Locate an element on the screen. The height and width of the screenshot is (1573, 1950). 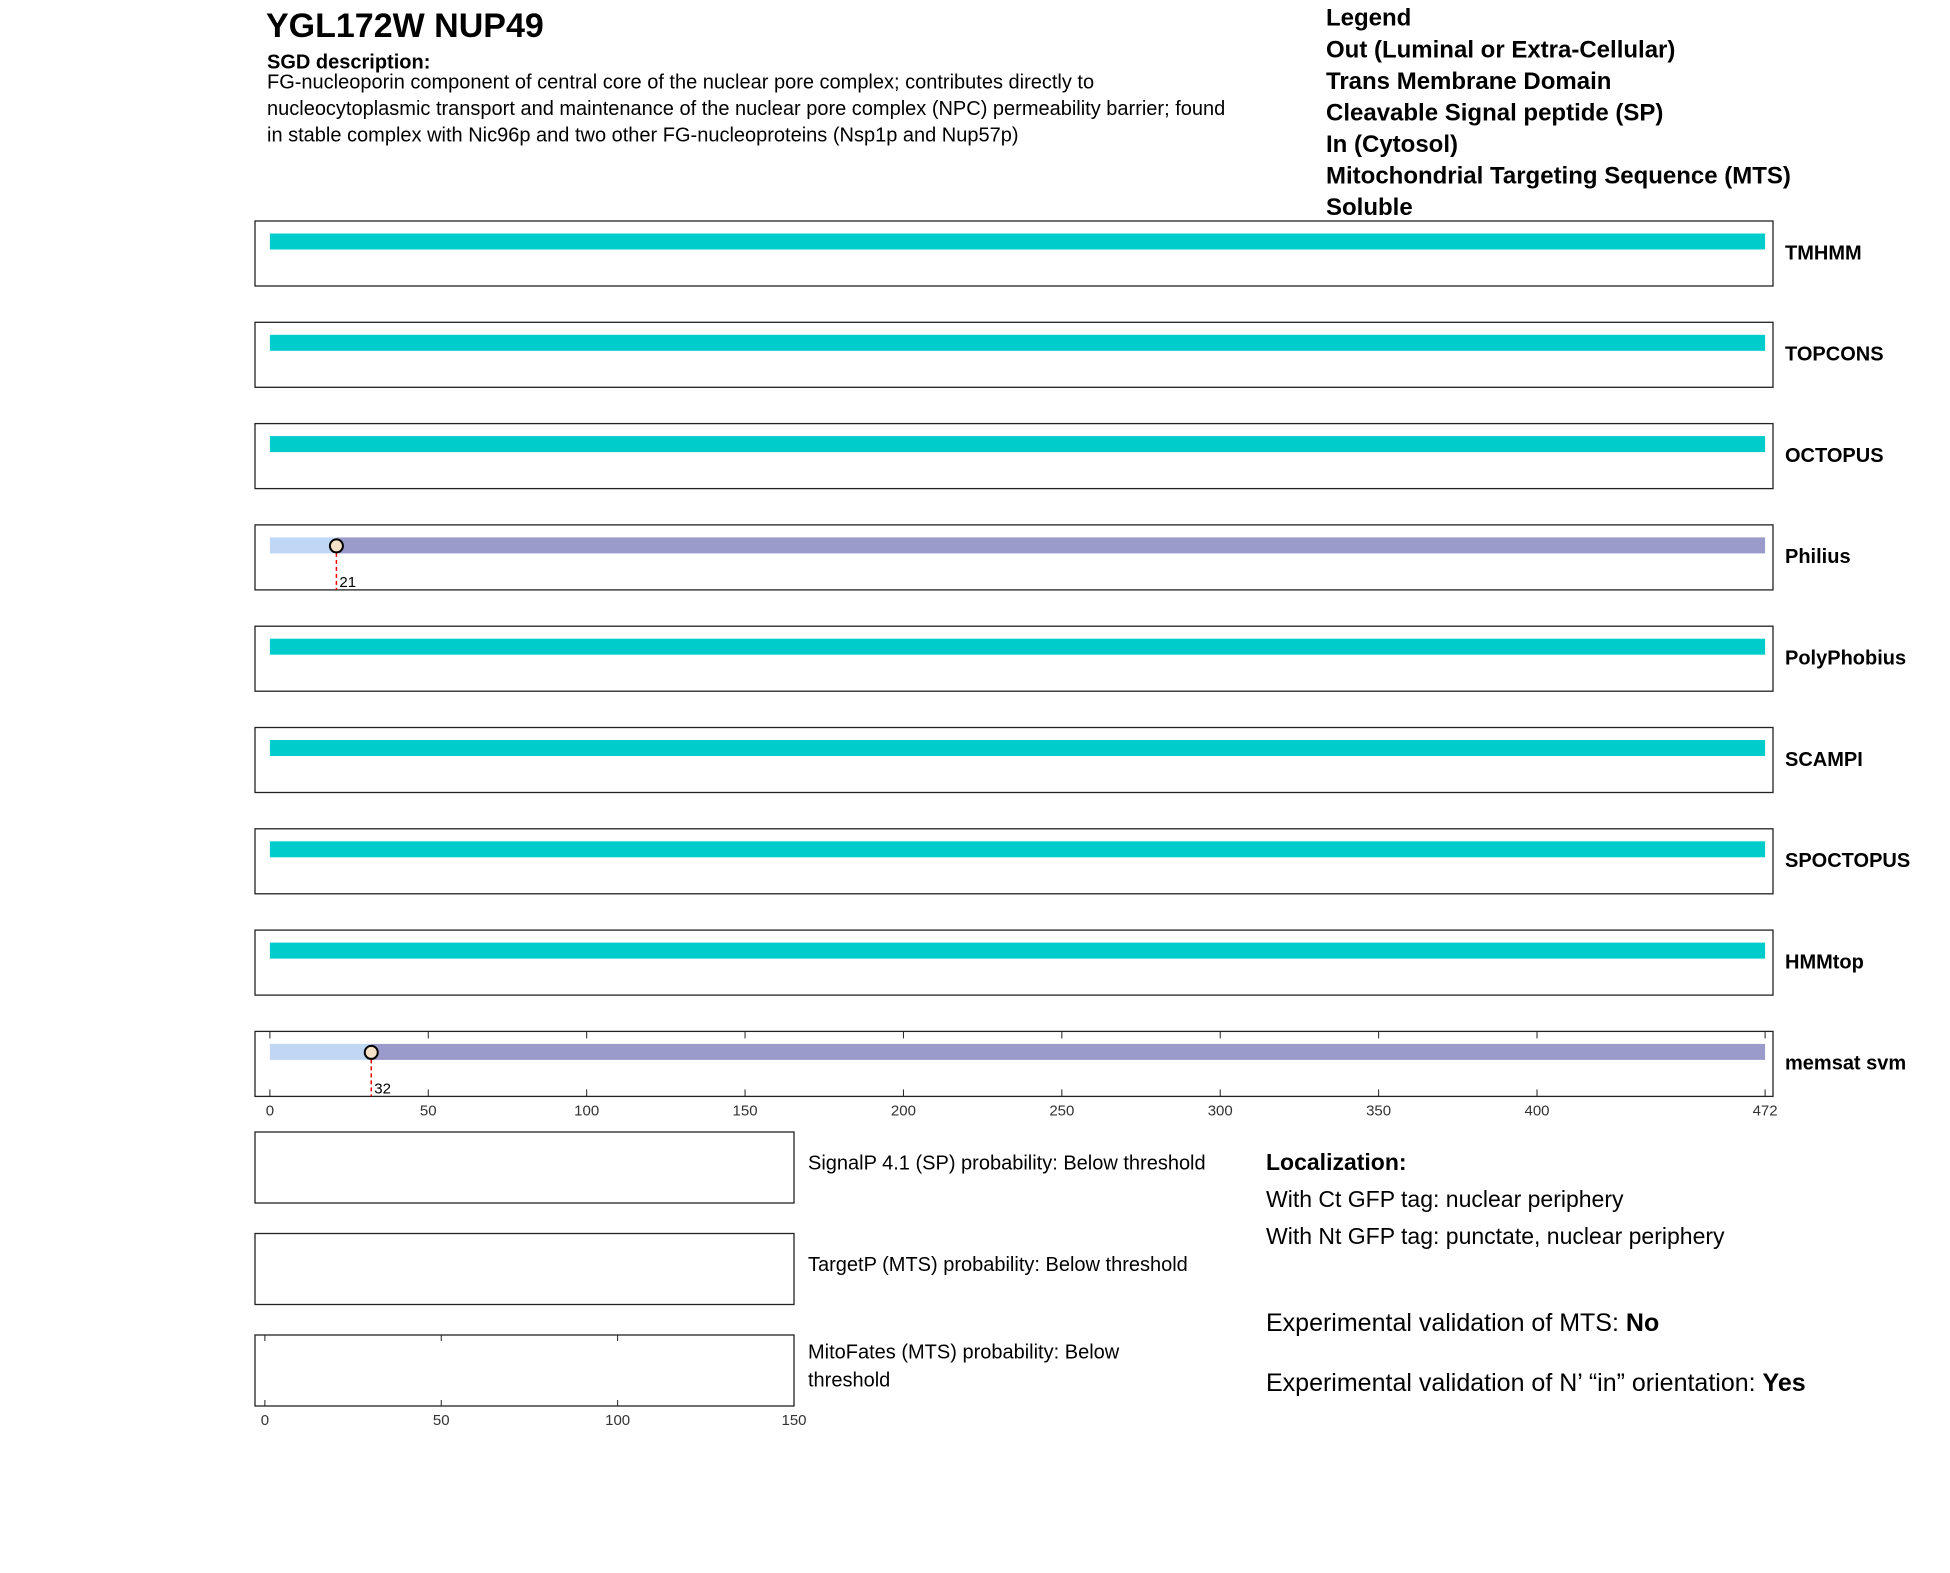
localization-line: With Ct GFP tag: nuclear periphery is located at coordinates (1445, 1199).